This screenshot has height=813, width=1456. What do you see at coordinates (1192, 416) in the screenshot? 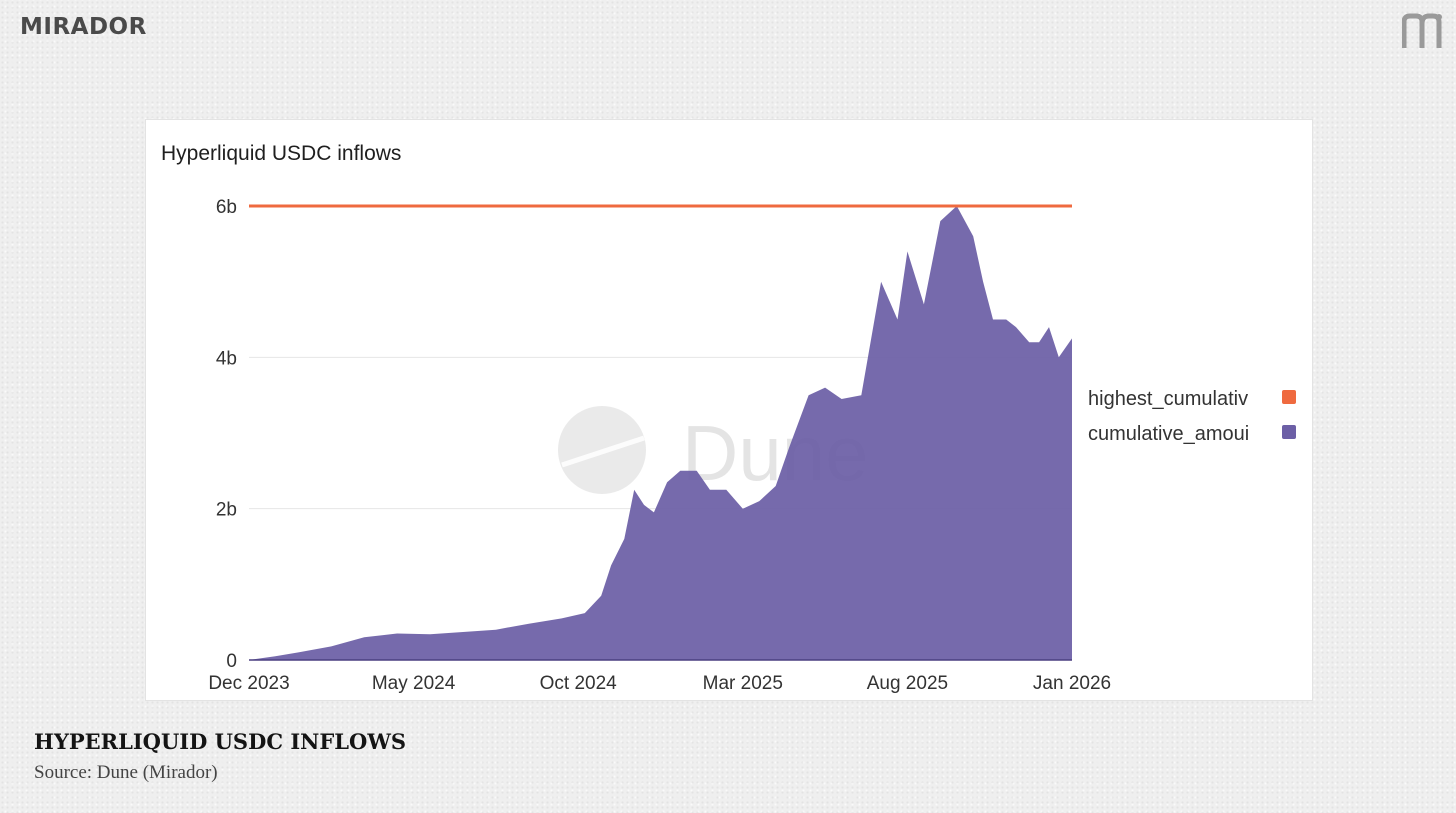
I see `legend: highest_cumulativ cumulative_amoui` at bounding box center [1192, 416].